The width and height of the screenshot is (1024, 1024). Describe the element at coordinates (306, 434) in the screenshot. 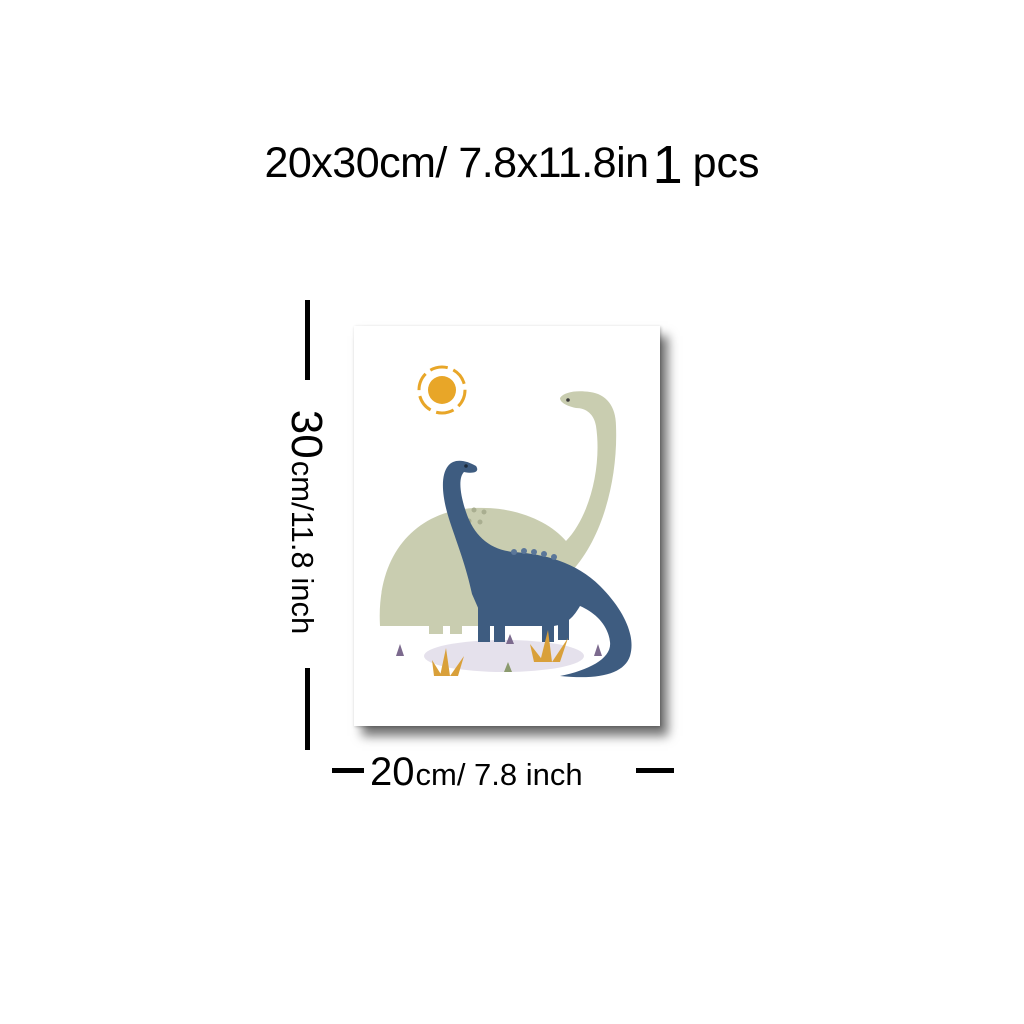

I see `height-value: 30` at that location.